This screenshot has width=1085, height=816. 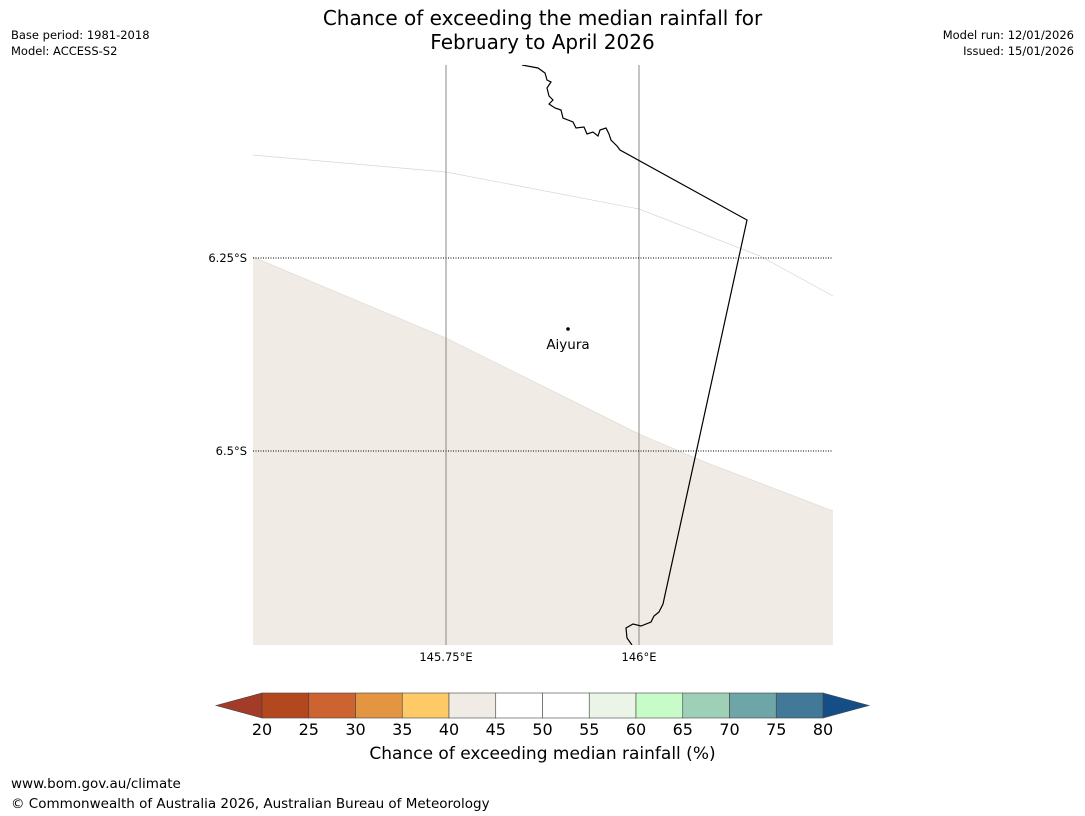 I want to click on footer-url: www.bom.gov.au/climate, so click(x=96, y=784).